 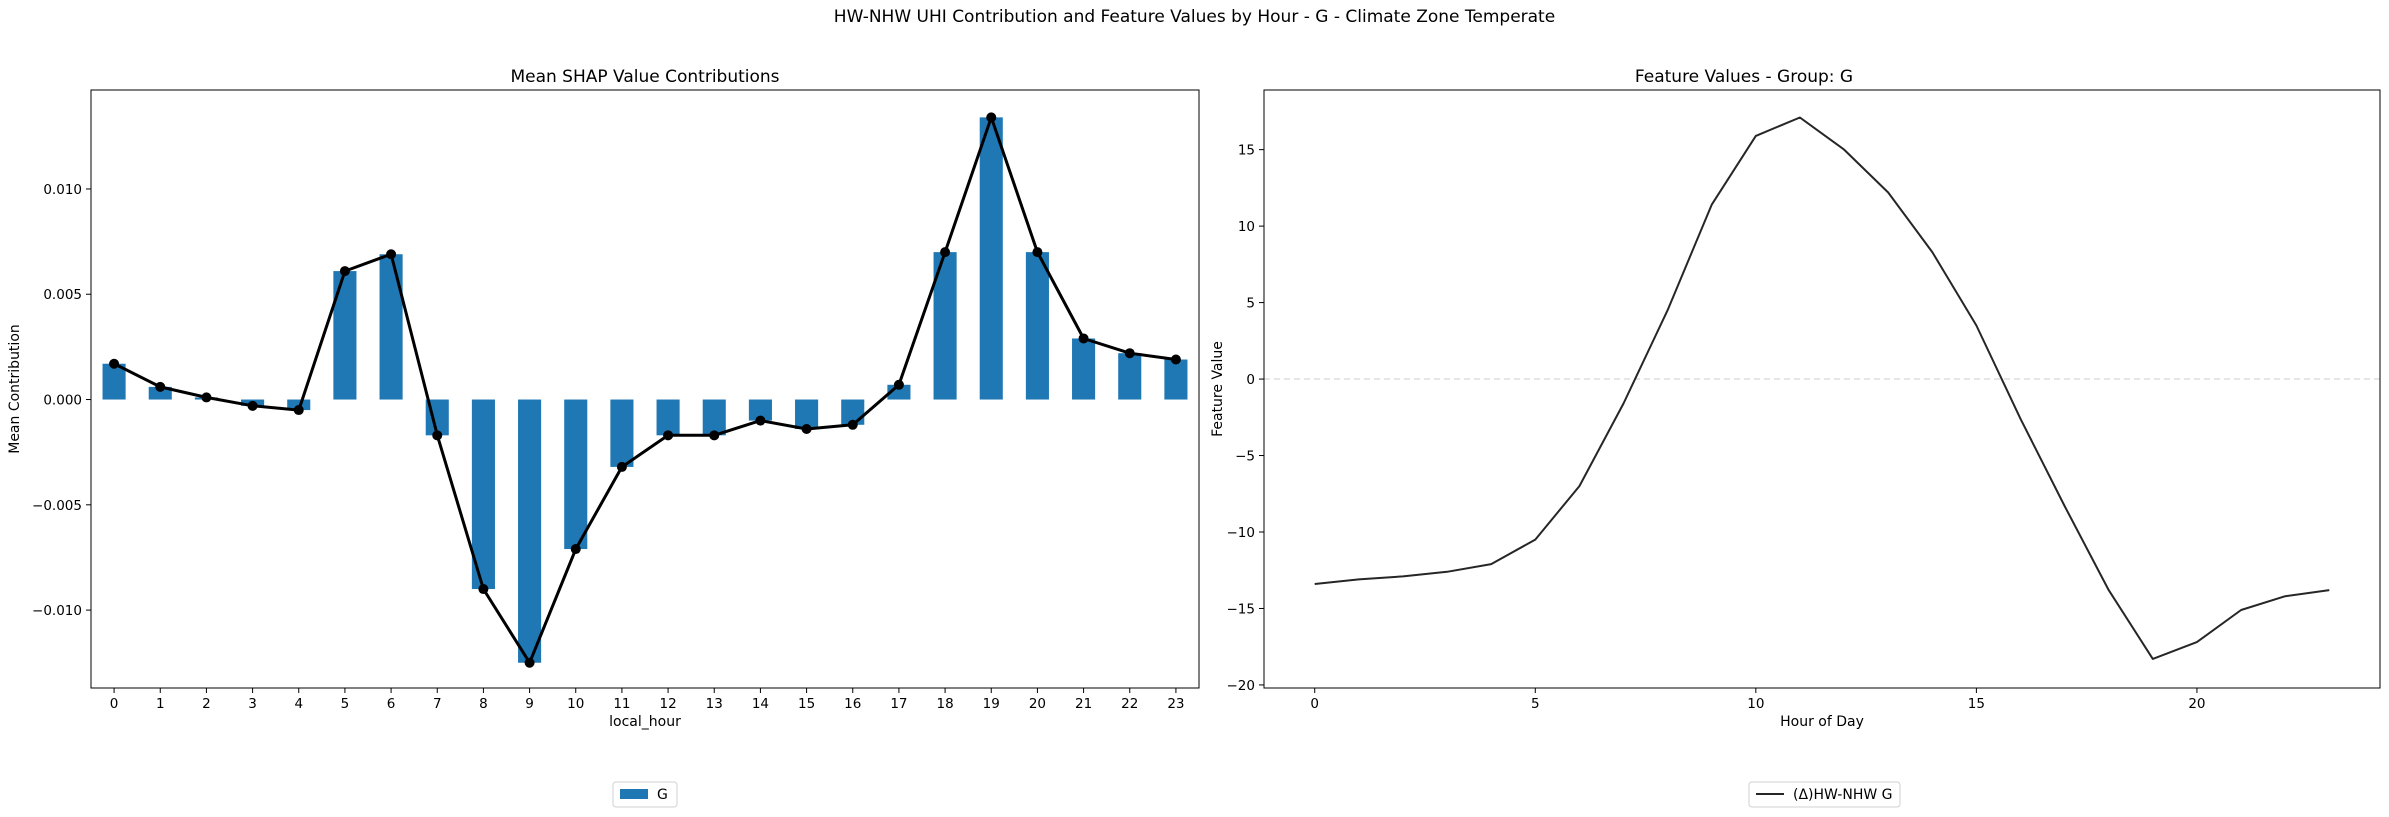 I want to click on y-tick-label: 5, so click(x=1250, y=304).